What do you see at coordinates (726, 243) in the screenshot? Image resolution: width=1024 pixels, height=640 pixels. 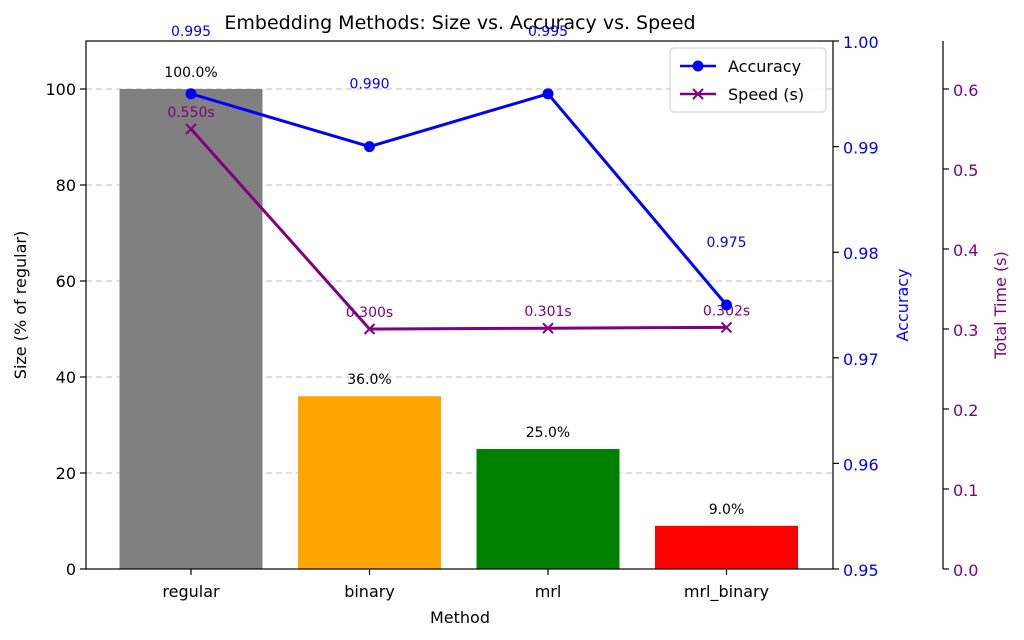 I see `accuracy-label: 0.975` at bounding box center [726, 243].